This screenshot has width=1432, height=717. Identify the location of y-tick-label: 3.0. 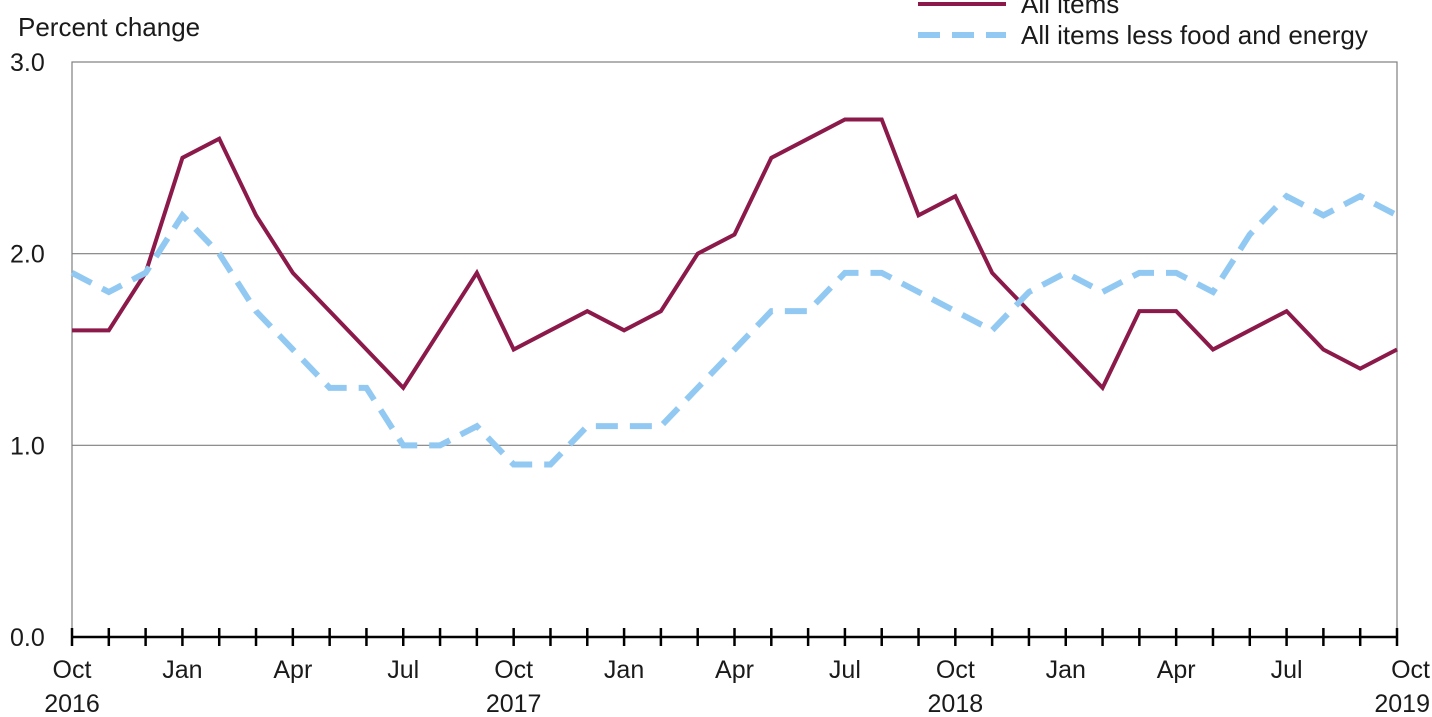
(27, 63).